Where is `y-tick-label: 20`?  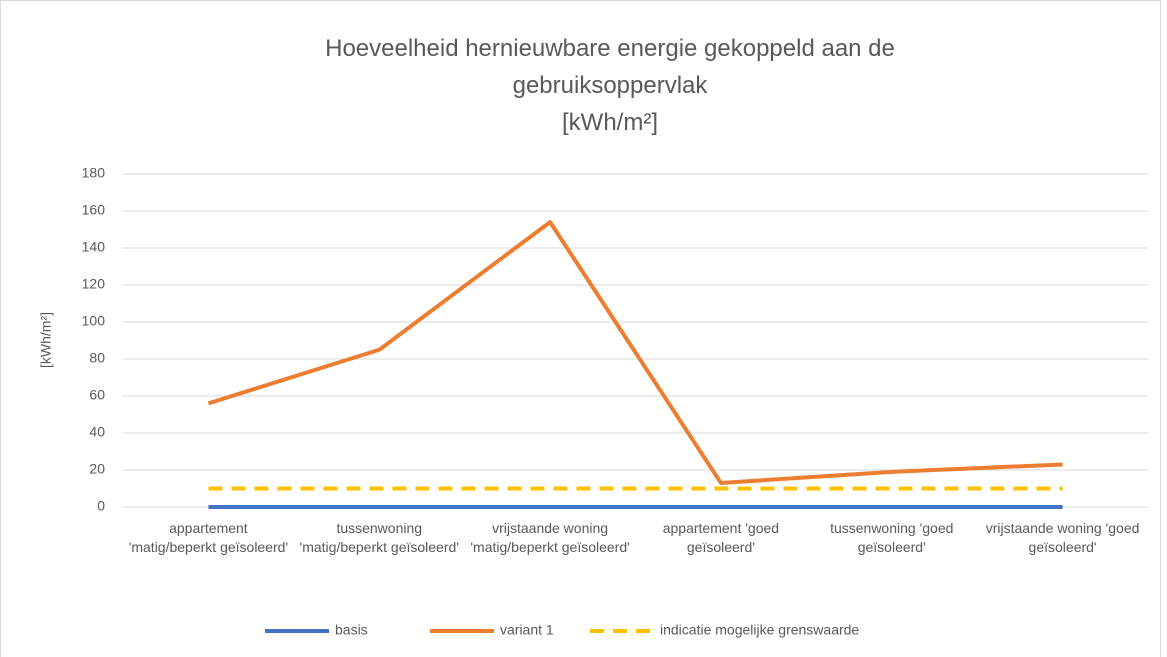
y-tick-label: 20 is located at coordinates (97, 469).